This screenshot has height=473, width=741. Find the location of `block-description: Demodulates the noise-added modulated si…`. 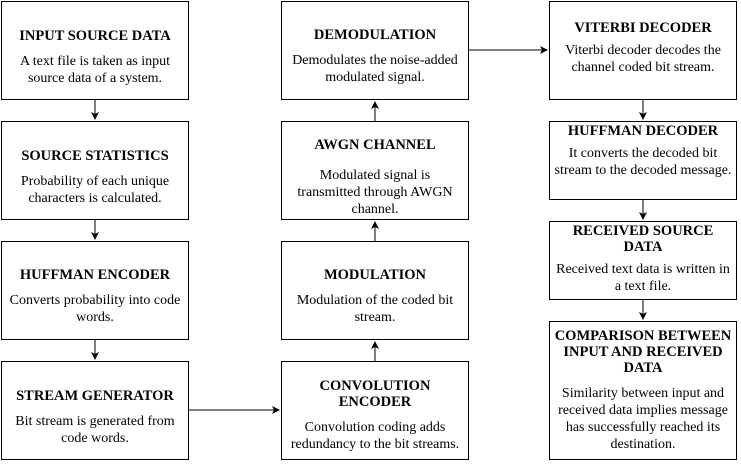

block-description: Demodulates the noise-added modulated si… is located at coordinates (375, 69).